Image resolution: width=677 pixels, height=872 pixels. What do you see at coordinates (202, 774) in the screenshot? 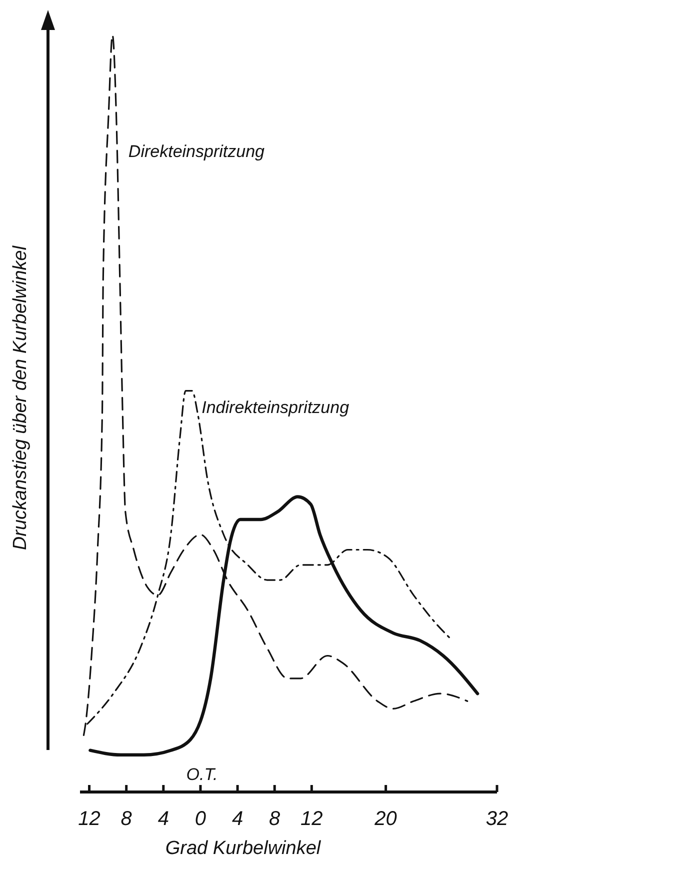
I see `annotation: O.T.` at bounding box center [202, 774].